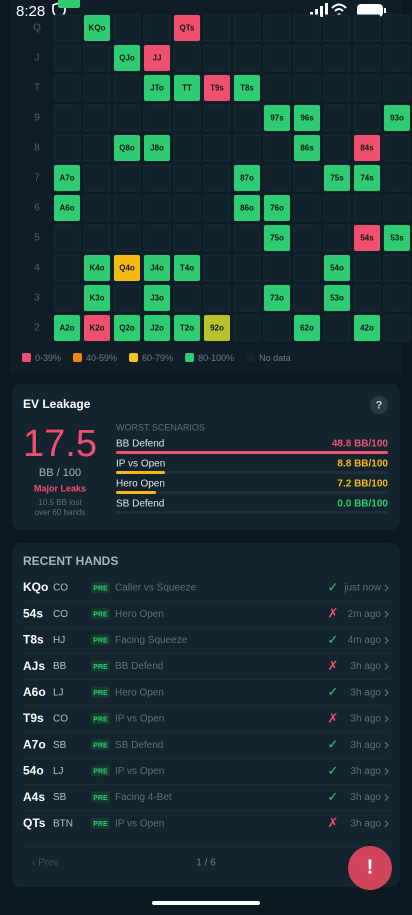 The width and height of the screenshot is (412, 915). I want to click on time: 4m ago, so click(365, 640).